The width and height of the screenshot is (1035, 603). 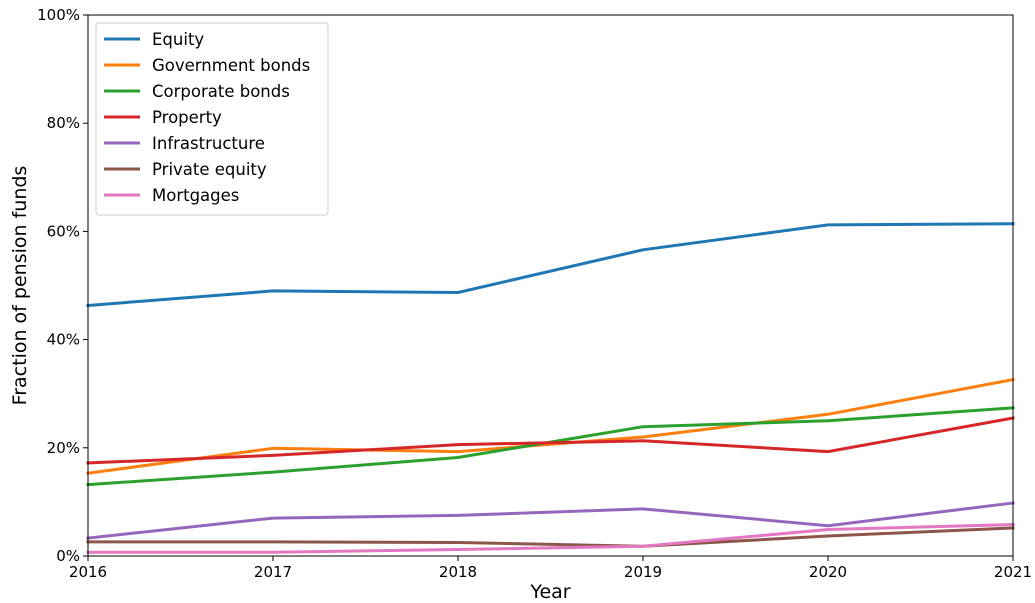 What do you see at coordinates (63, 340) in the screenshot?
I see `y-tick-label: 40%` at bounding box center [63, 340].